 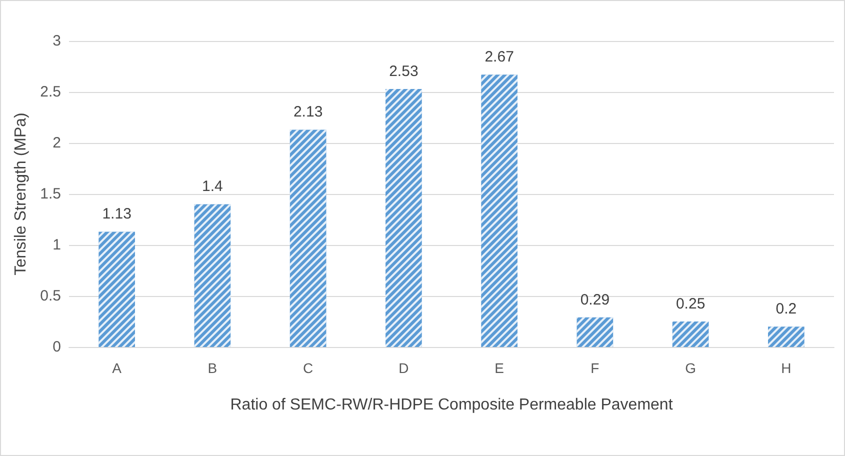 I want to click on data-label: 0.2, so click(x=786, y=309).